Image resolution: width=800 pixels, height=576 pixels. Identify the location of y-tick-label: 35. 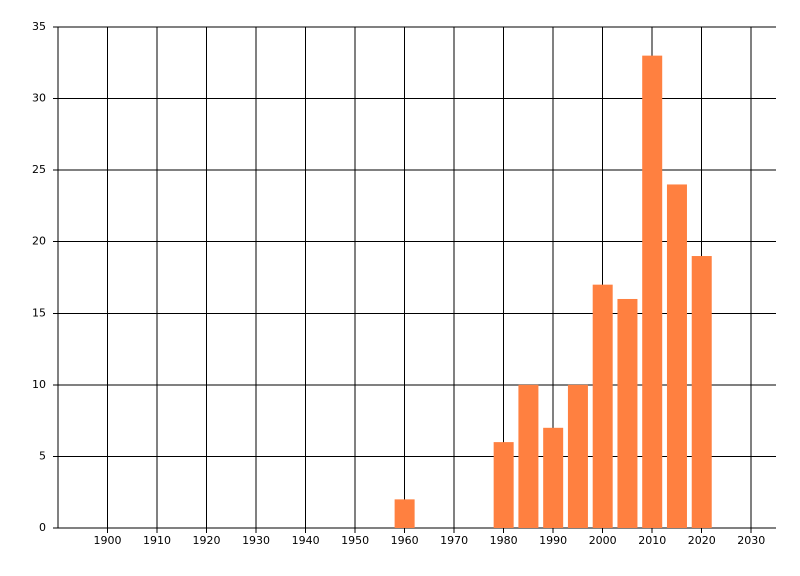
(39, 26).